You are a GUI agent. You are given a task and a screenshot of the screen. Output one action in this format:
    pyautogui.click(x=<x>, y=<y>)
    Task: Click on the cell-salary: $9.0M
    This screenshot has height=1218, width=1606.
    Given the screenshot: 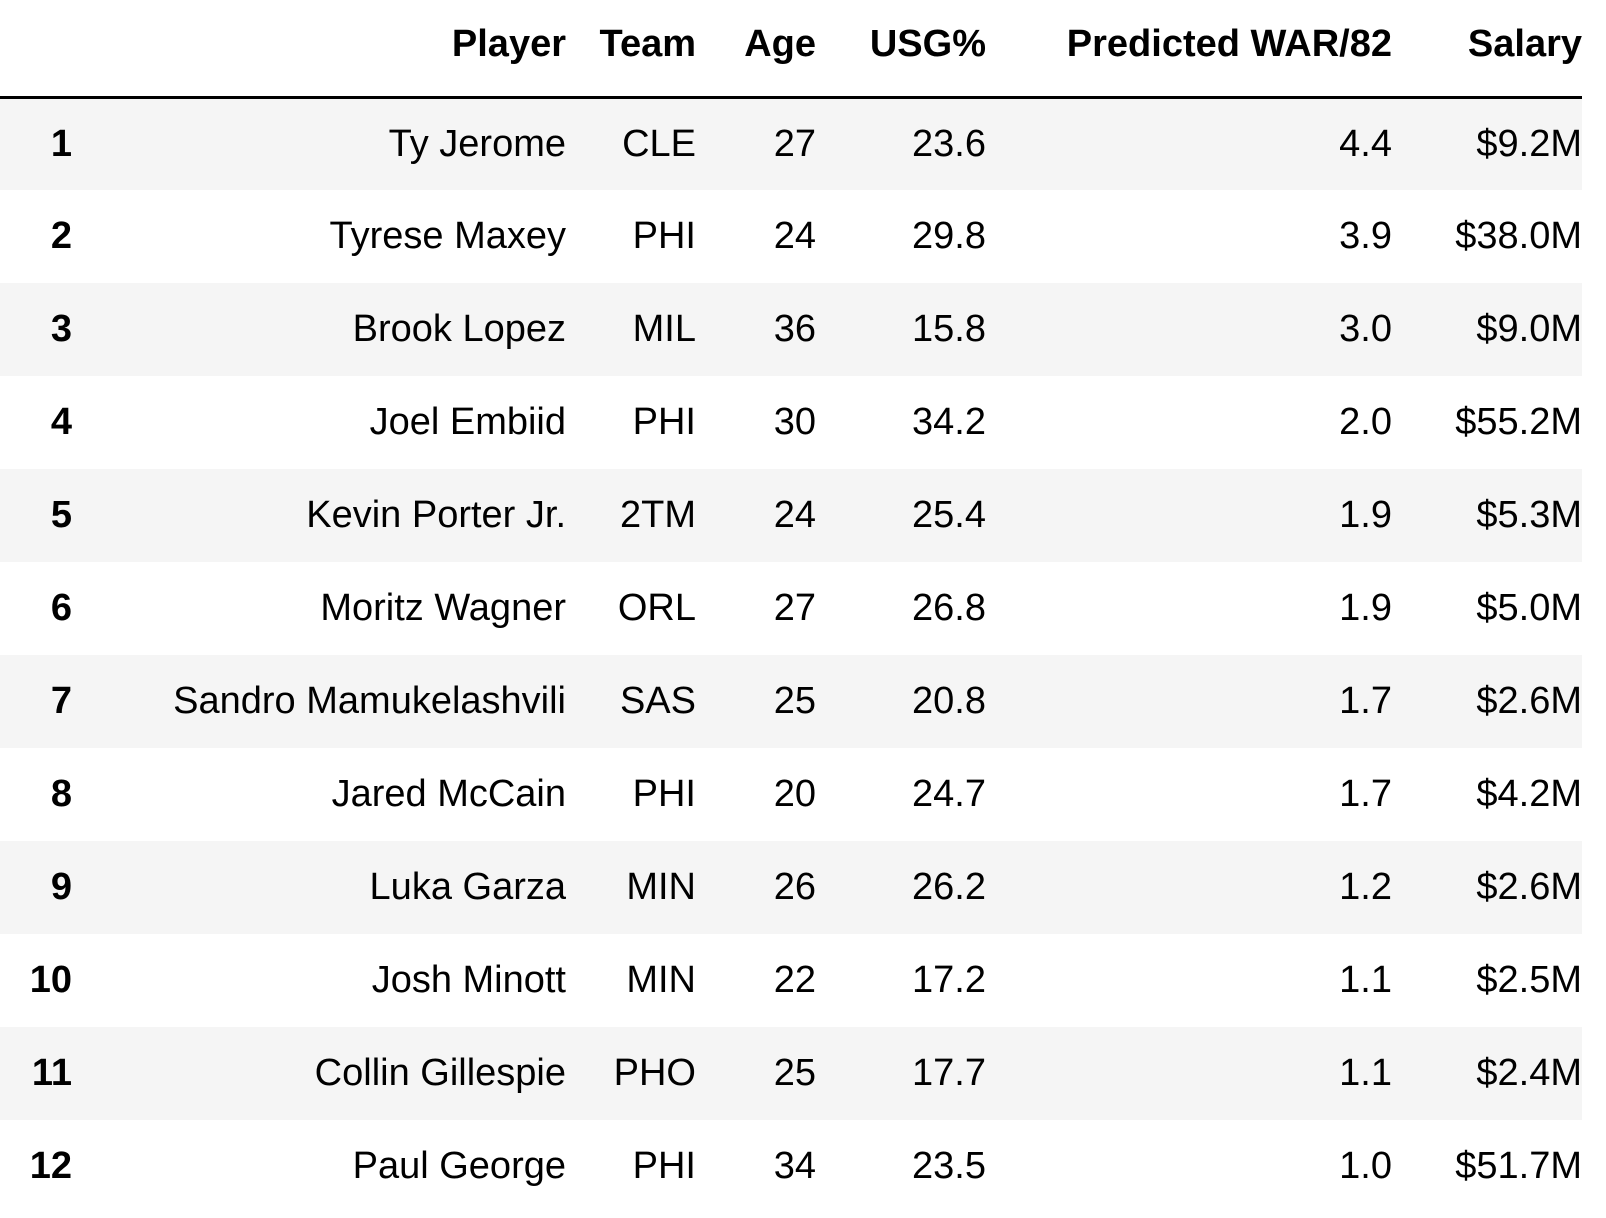 What is the action you would take?
    pyautogui.click(x=1529, y=329)
    